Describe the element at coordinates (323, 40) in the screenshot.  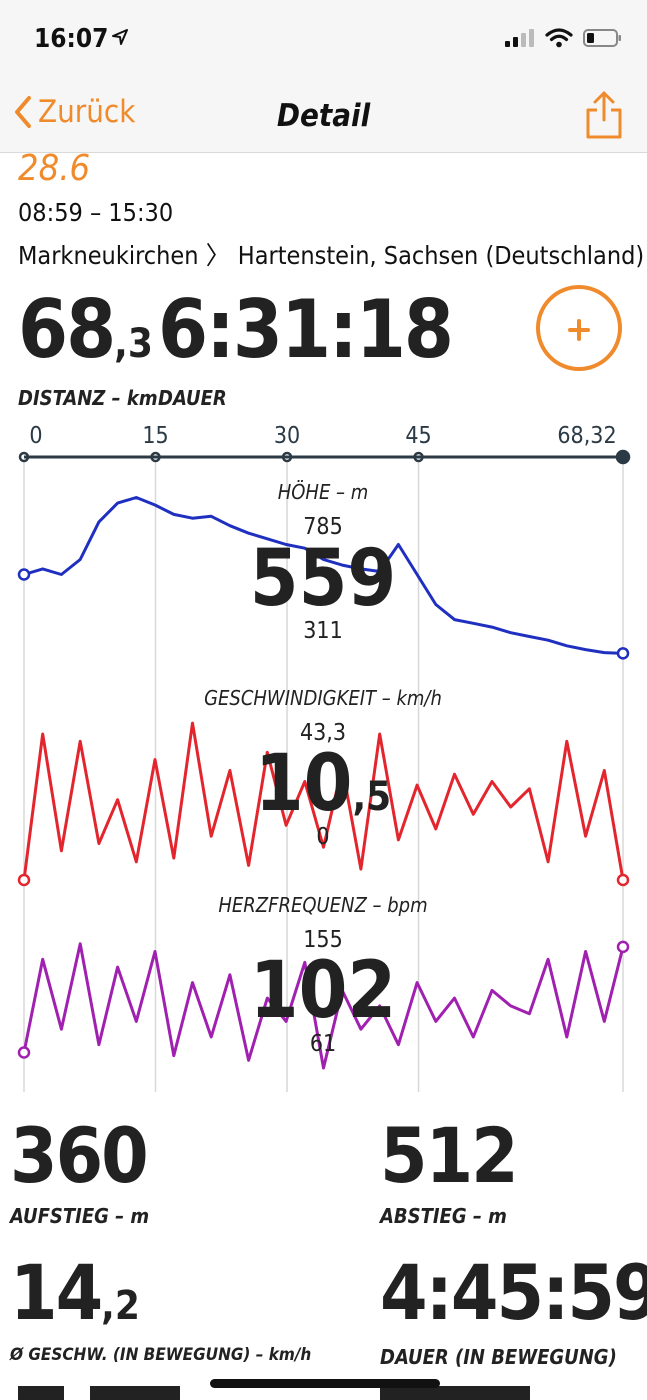
I see `status-bar: 16:07` at that location.